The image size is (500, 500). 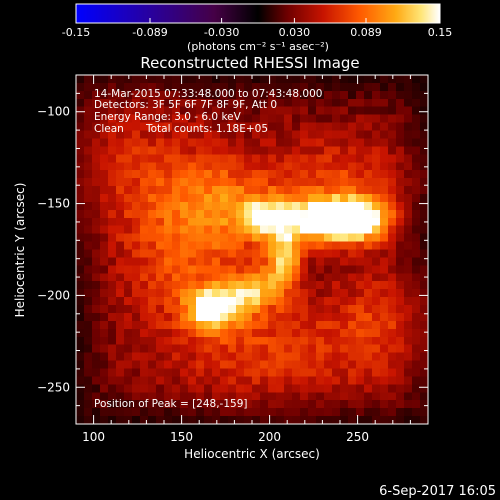 I want to click on colorbar-gradient, so click(x=258, y=13).